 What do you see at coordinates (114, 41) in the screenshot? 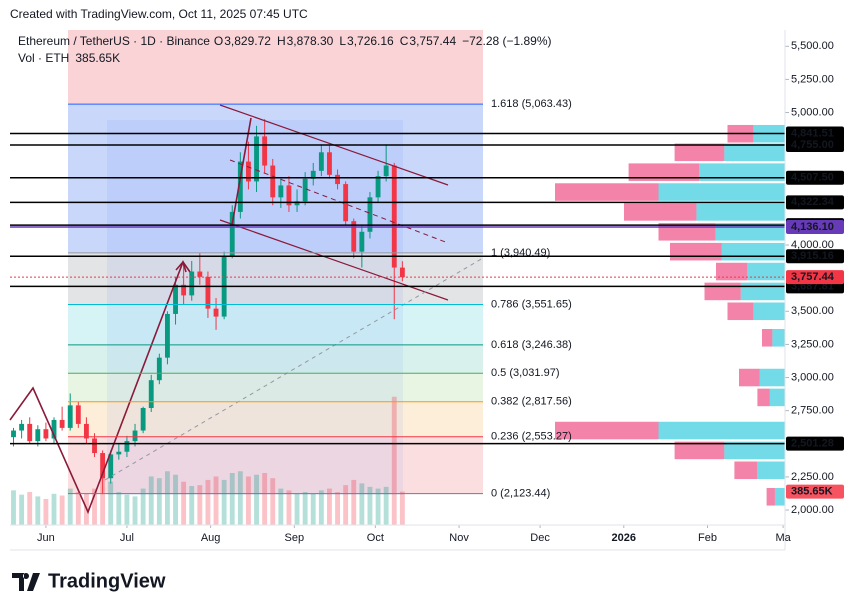
I see `symbol: Ethereum / TetherUS · 1D · Binance` at bounding box center [114, 41].